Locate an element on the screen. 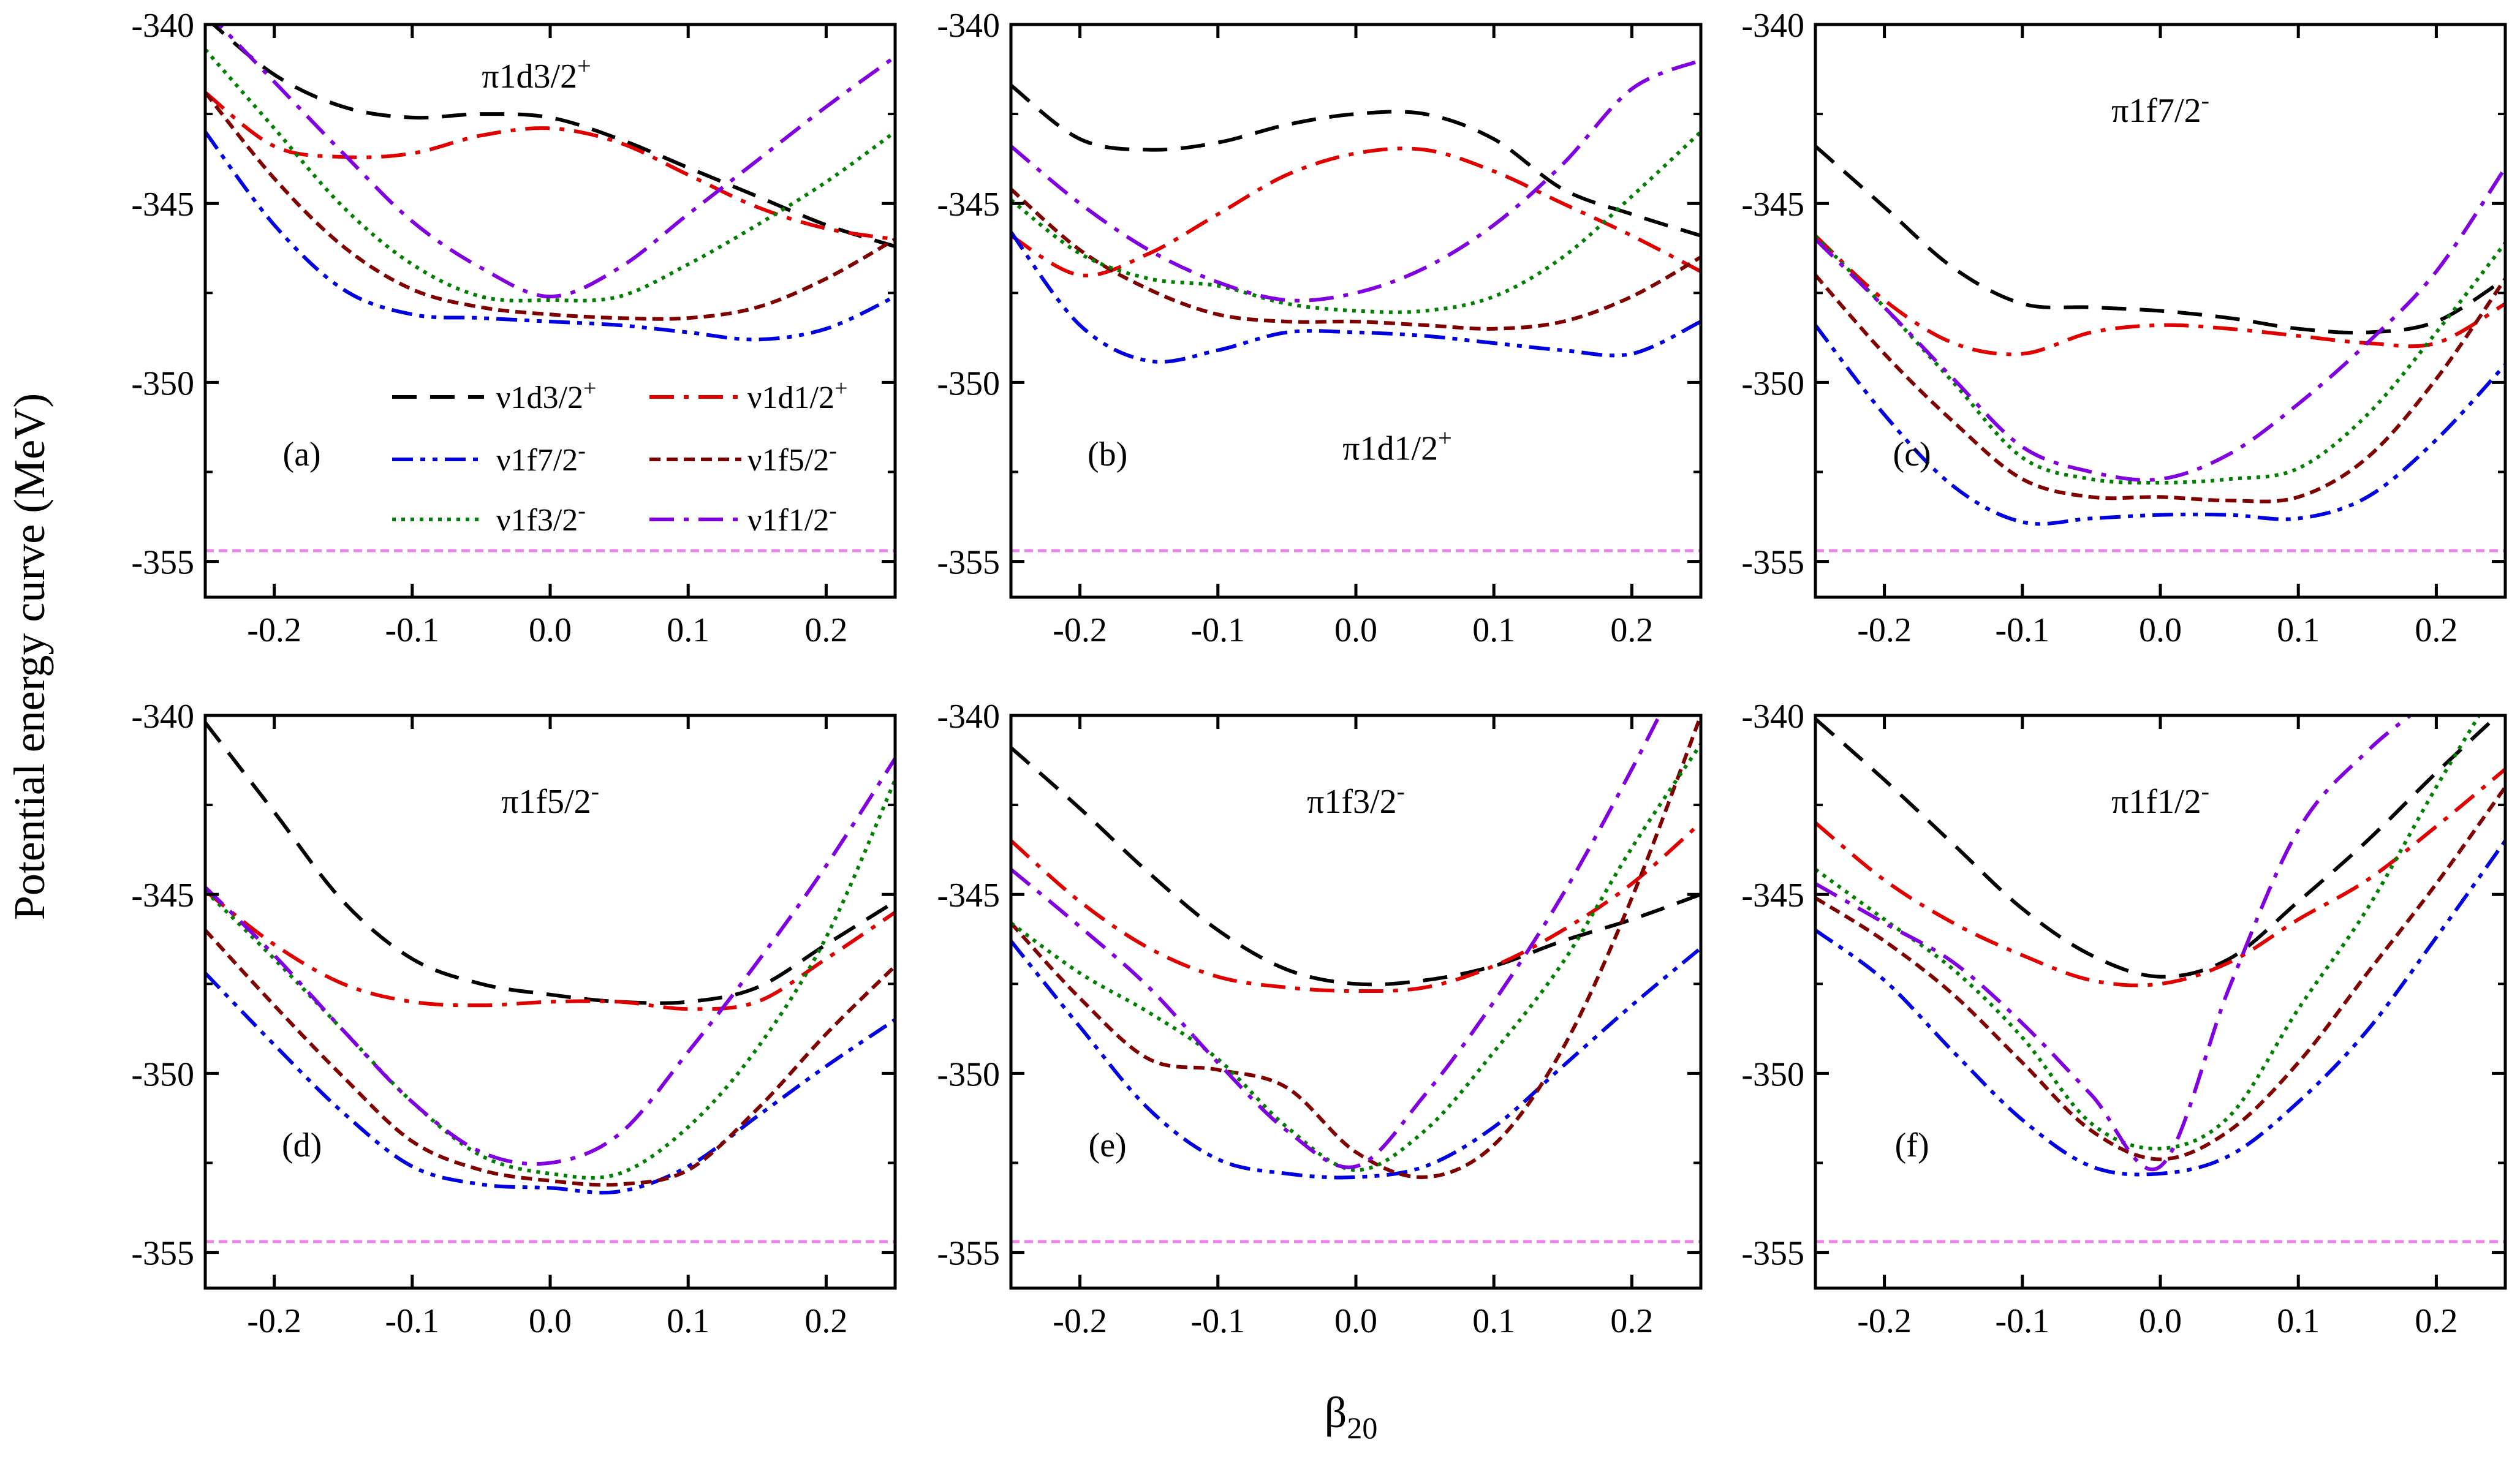 The image size is (2520, 1467). panel-title: π1f5/2- is located at coordinates (550, 799).